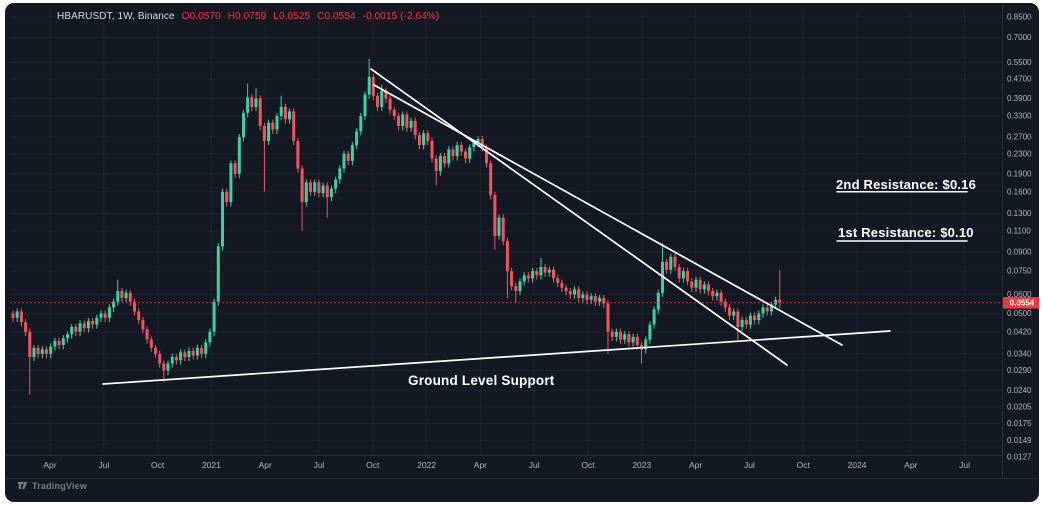  I want to click on ohlc-low: L0.0525, so click(292, 16).